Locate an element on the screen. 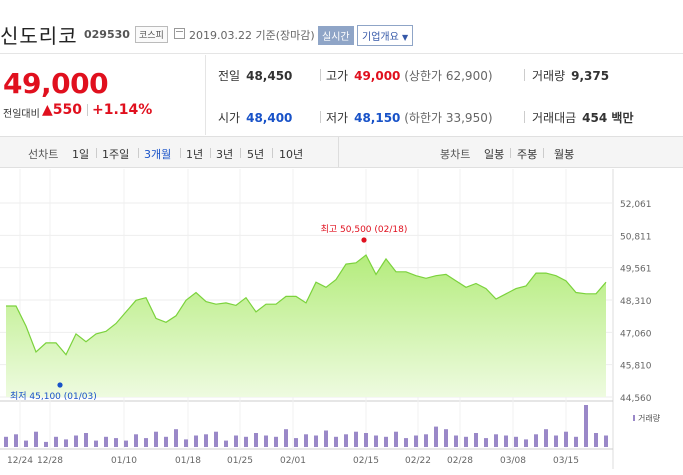  y-tick-label: 50,811 is located at coordinates (636, 237).